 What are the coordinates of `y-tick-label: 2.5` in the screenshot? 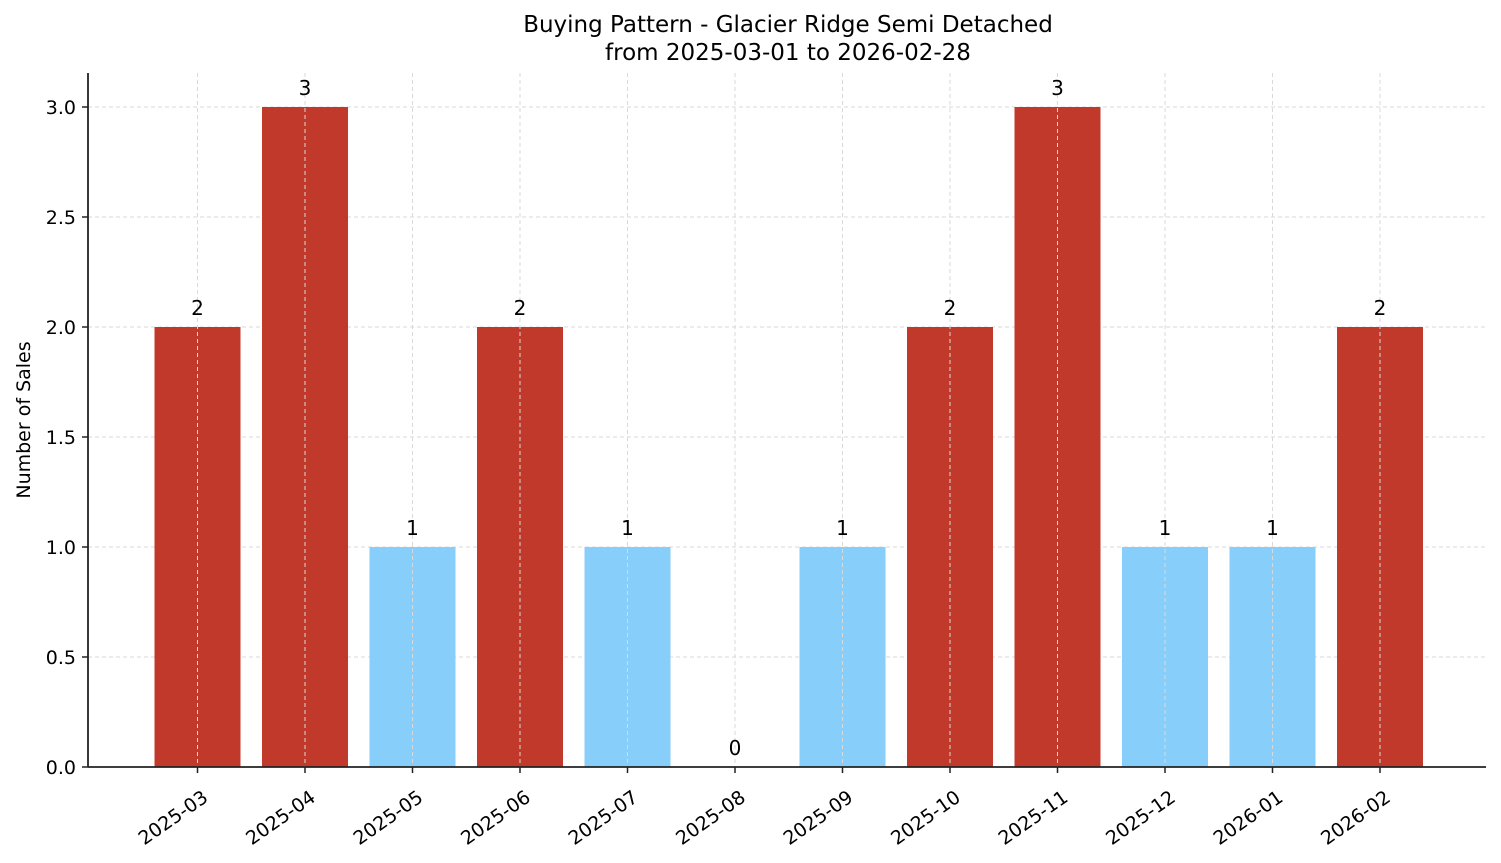 It's located at (61, 218).